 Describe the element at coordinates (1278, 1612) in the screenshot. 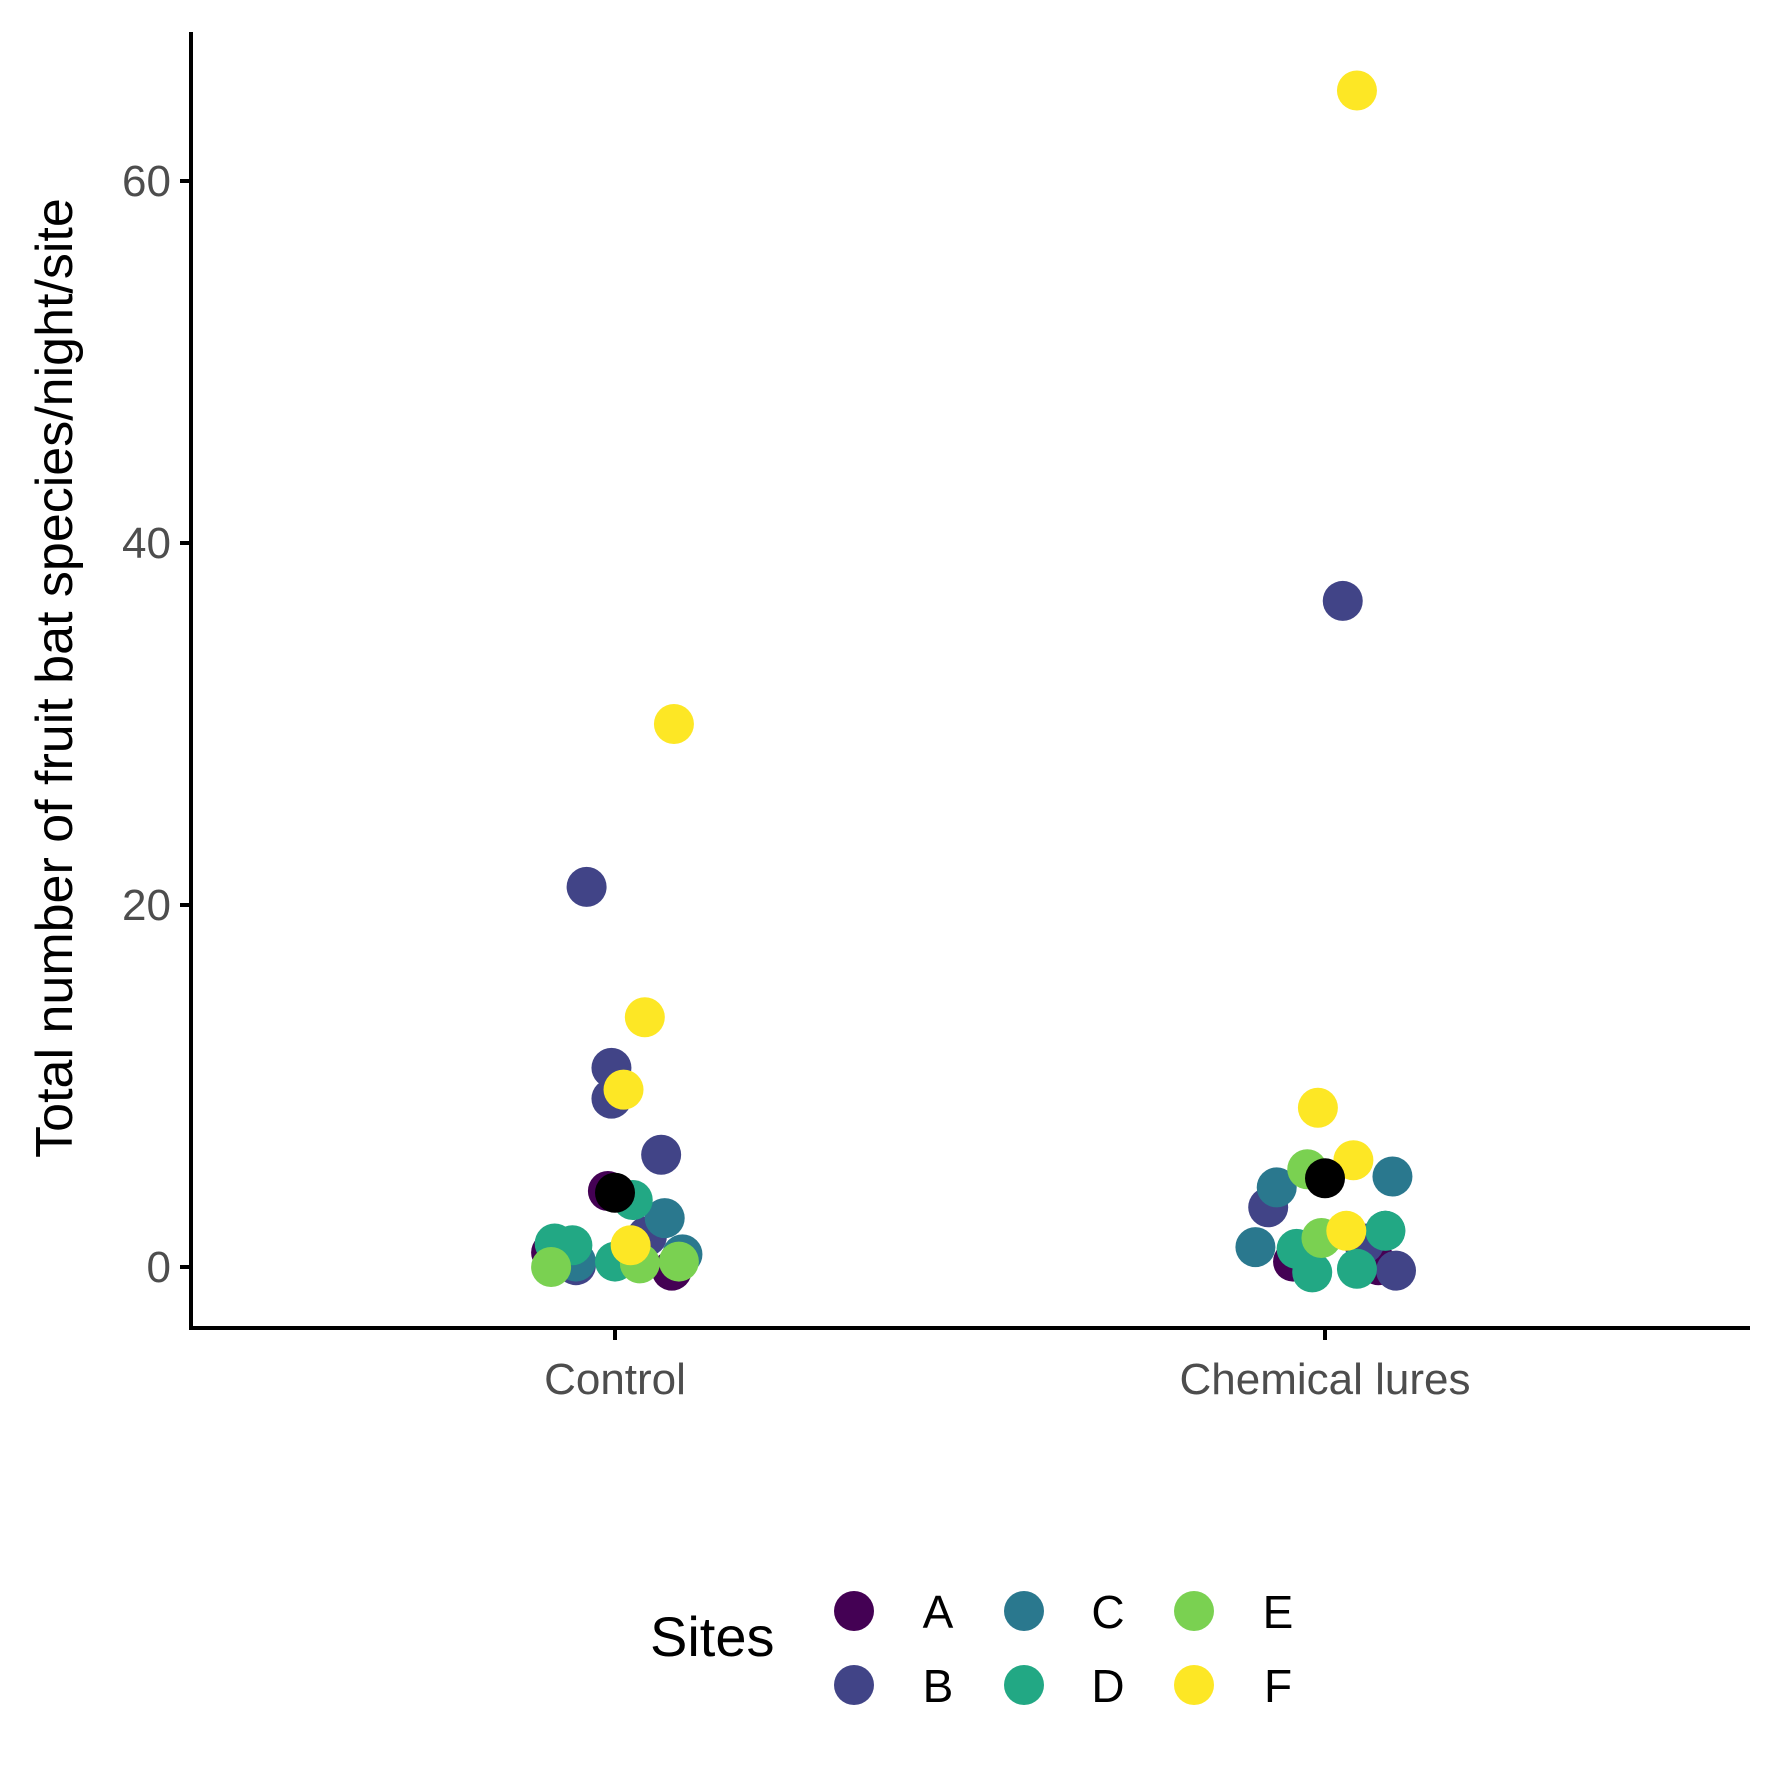

I see `legend-label: E` at that location.